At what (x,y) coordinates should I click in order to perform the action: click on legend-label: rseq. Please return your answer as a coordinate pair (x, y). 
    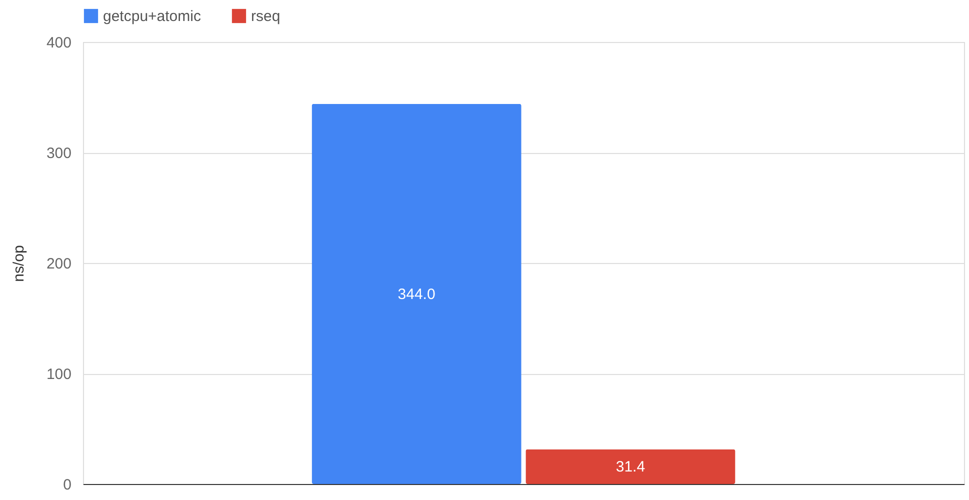
    Looking at the image, I should click on (265, 16).